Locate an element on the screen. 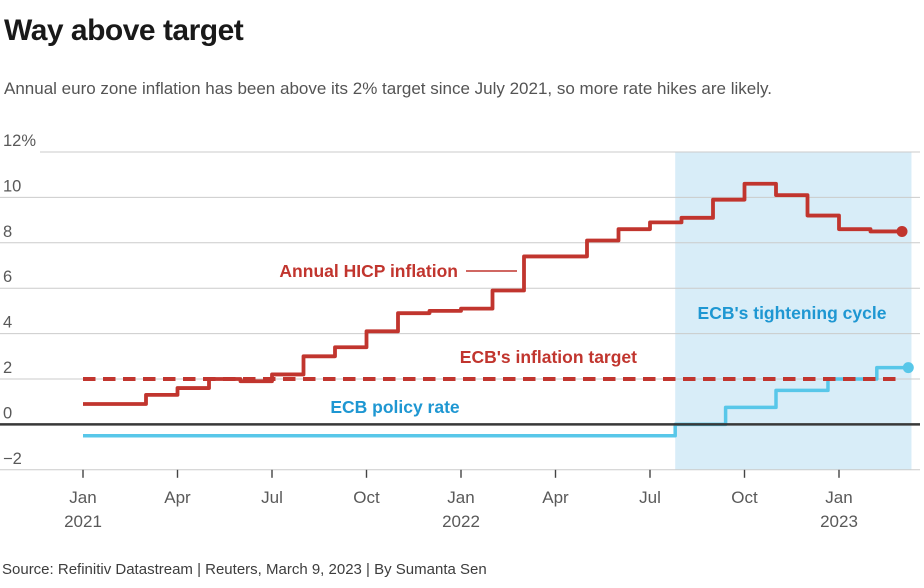  hicp-line-label: Annual HICP inflation is located at coordinates (368, 271).